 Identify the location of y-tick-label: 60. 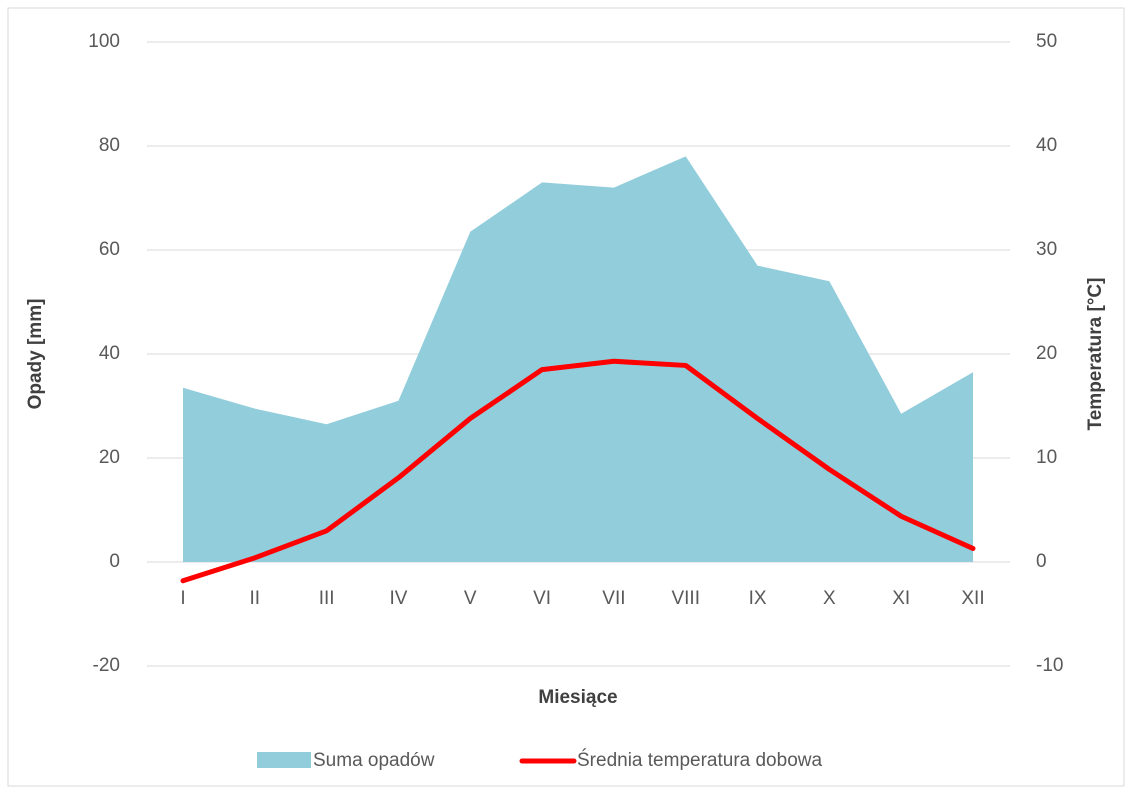
(109, 249).